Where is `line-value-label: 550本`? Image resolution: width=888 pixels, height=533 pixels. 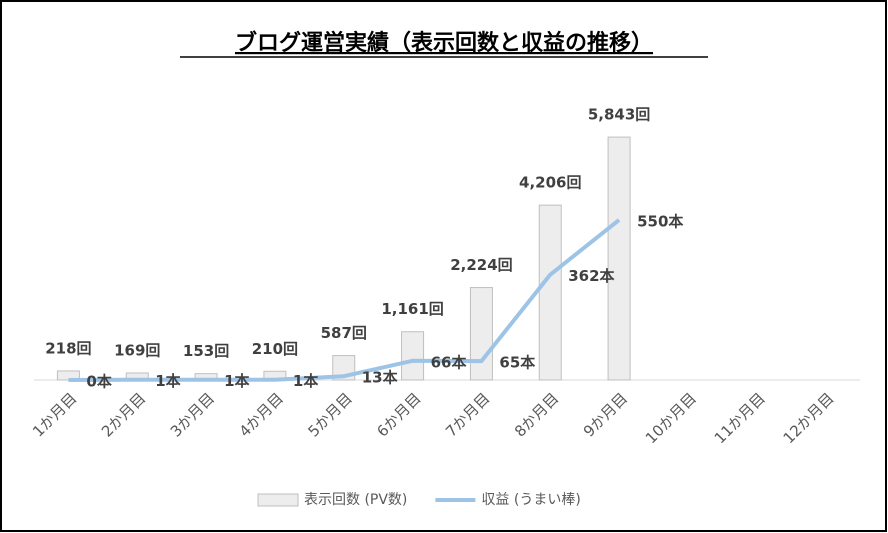 line-value-label: 550本 is located at coordinates (660, 221).